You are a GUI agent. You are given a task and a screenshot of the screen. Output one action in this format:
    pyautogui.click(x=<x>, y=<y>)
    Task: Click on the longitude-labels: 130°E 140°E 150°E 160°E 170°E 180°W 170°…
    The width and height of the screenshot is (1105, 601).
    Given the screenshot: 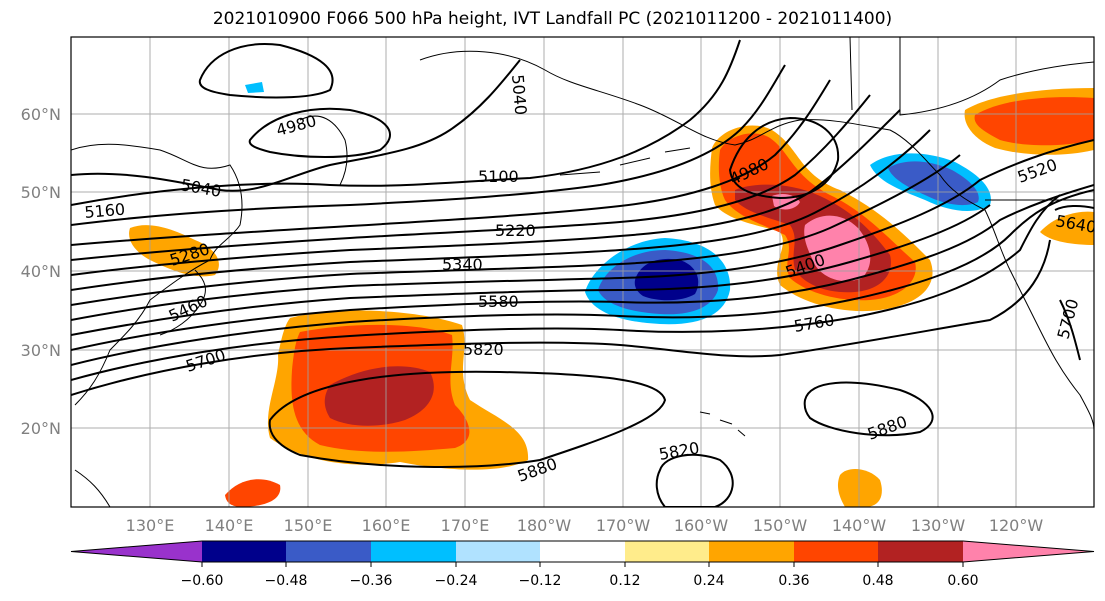 What is the action you would take?
    pyautogui.click(x=585, y=525)
    